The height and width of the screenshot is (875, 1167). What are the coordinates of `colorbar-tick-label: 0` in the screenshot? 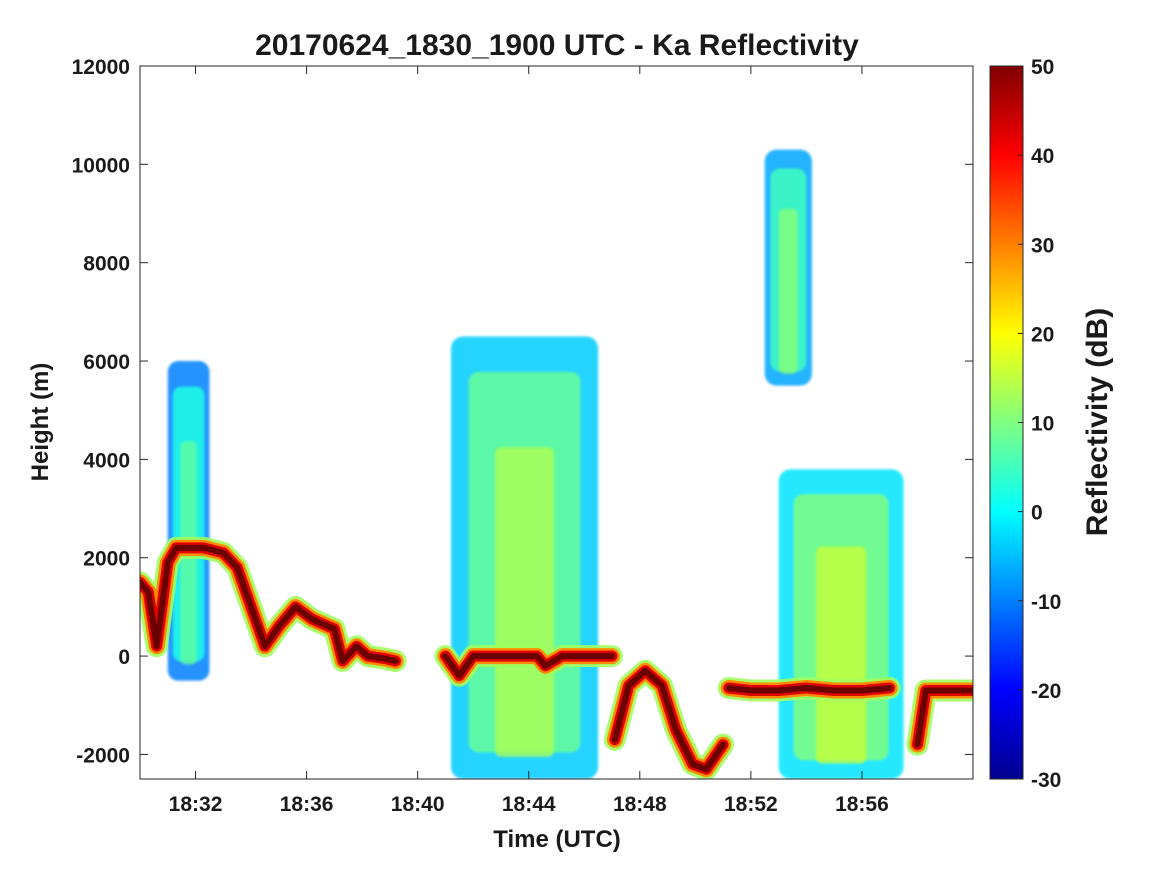 It's located at (1037, 513).